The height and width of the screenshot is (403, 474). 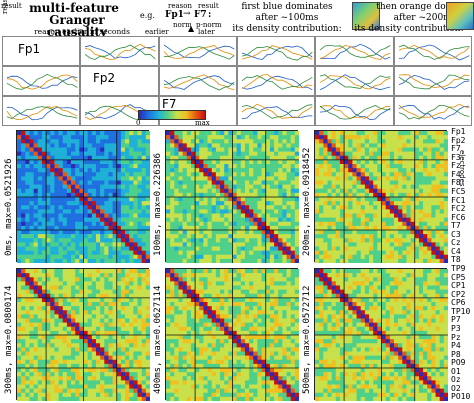 What do you see at coordinates (456, 328) in the screenshot?
I see `electrode-label: P3` at bounding box center [456, 328].